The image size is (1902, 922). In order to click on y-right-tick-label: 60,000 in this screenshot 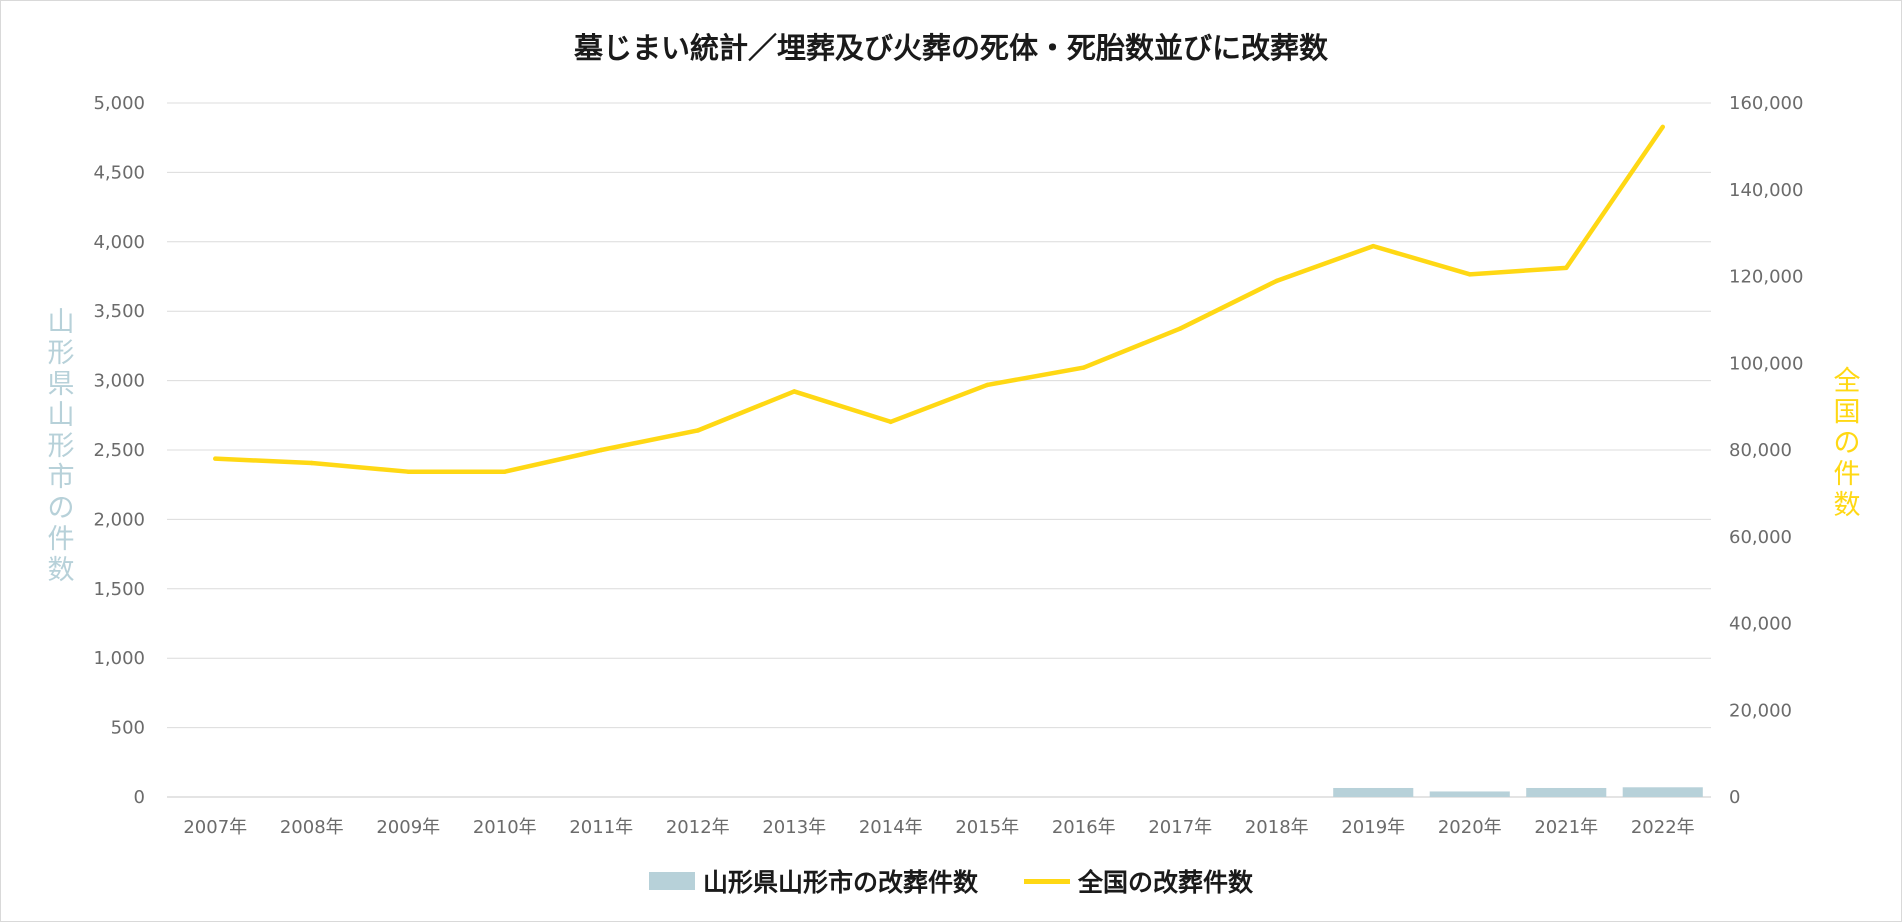, I will do `click(1760, 537)`.